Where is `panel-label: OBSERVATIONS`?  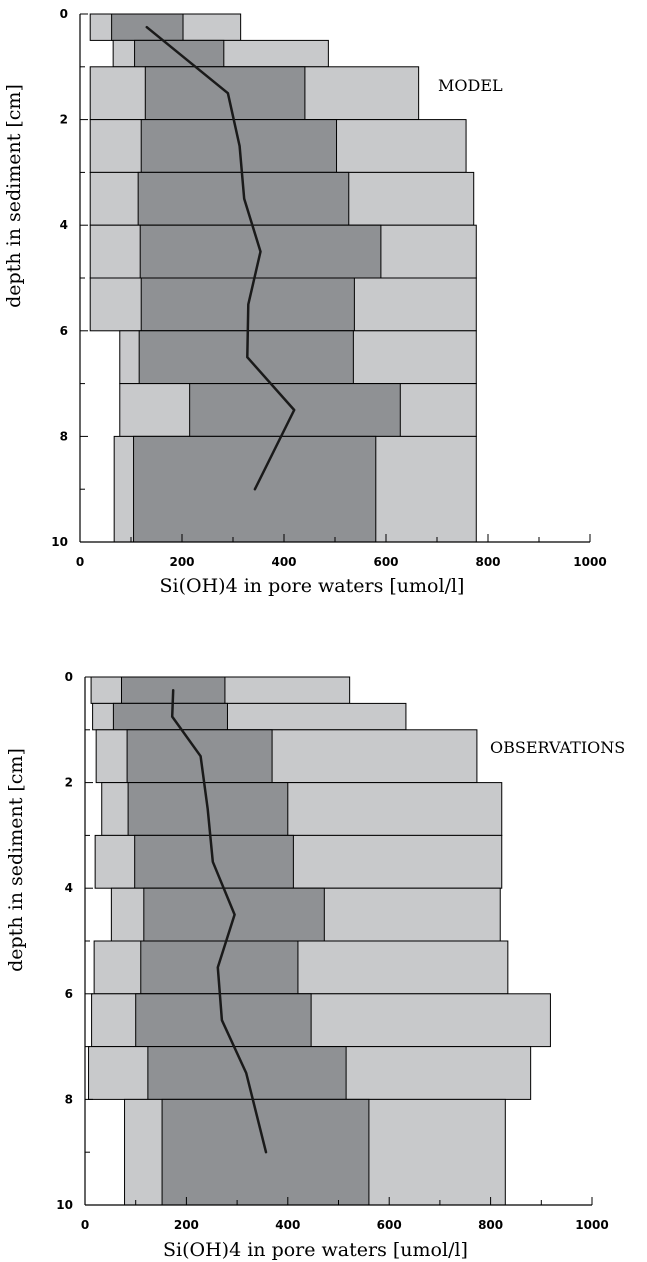
panel-label: OBSERVATIONS is located at coordinates (557, 747).